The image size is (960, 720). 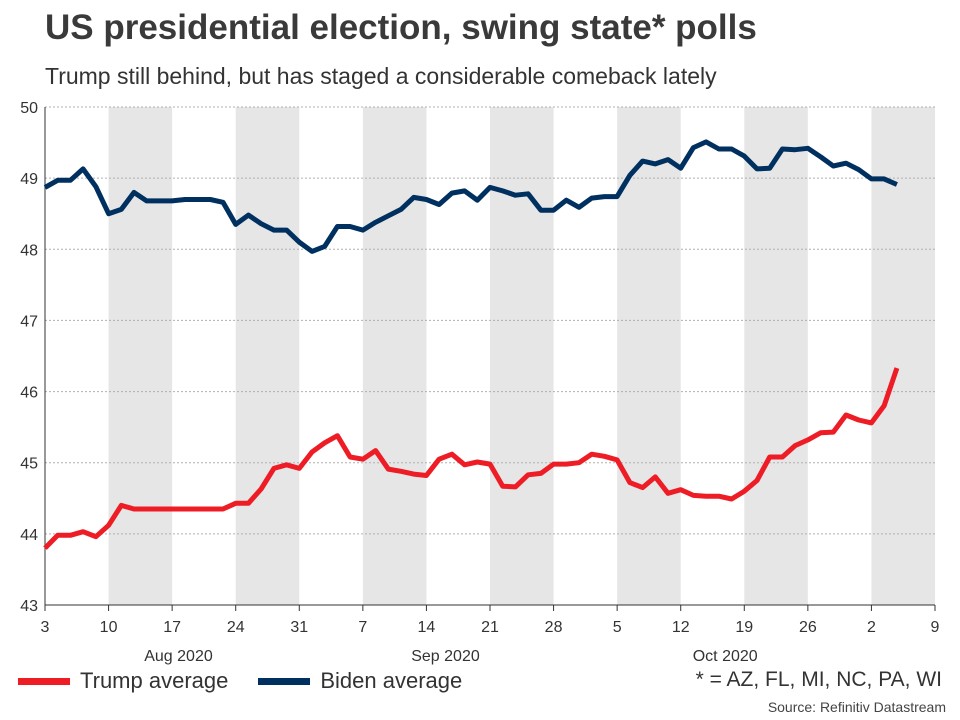 What do you see at coordinates (554, 627) in the screenshot?
I see `x-tick-label-8: 28` at bounding box center [554, 627].